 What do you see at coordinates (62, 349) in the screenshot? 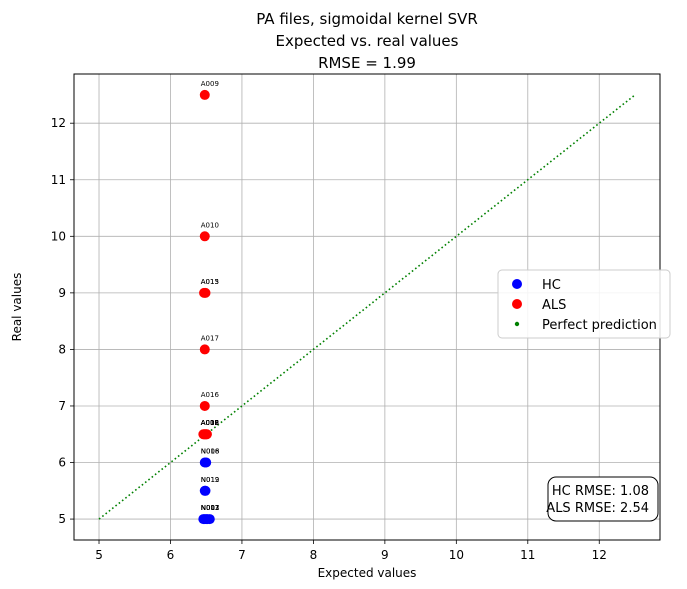
I see `y-tick-label: 8` at bounding box center [62, 349].